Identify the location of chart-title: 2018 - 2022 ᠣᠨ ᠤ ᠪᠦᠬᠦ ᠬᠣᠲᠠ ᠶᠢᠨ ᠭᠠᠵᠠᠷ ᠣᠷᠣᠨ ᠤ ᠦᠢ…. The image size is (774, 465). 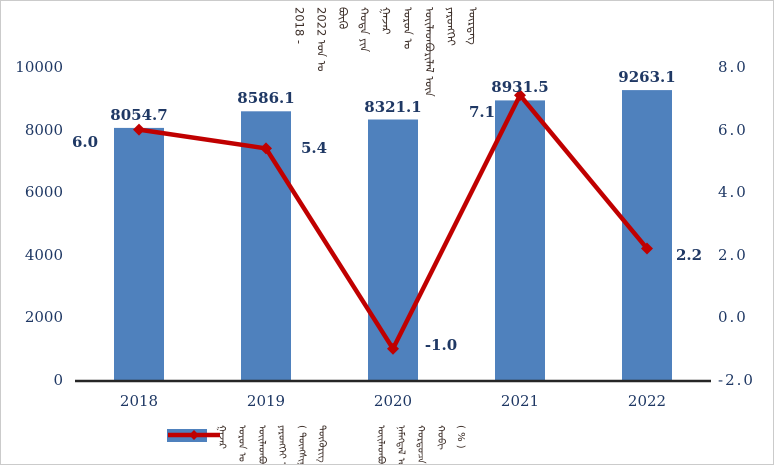
(386, 52).